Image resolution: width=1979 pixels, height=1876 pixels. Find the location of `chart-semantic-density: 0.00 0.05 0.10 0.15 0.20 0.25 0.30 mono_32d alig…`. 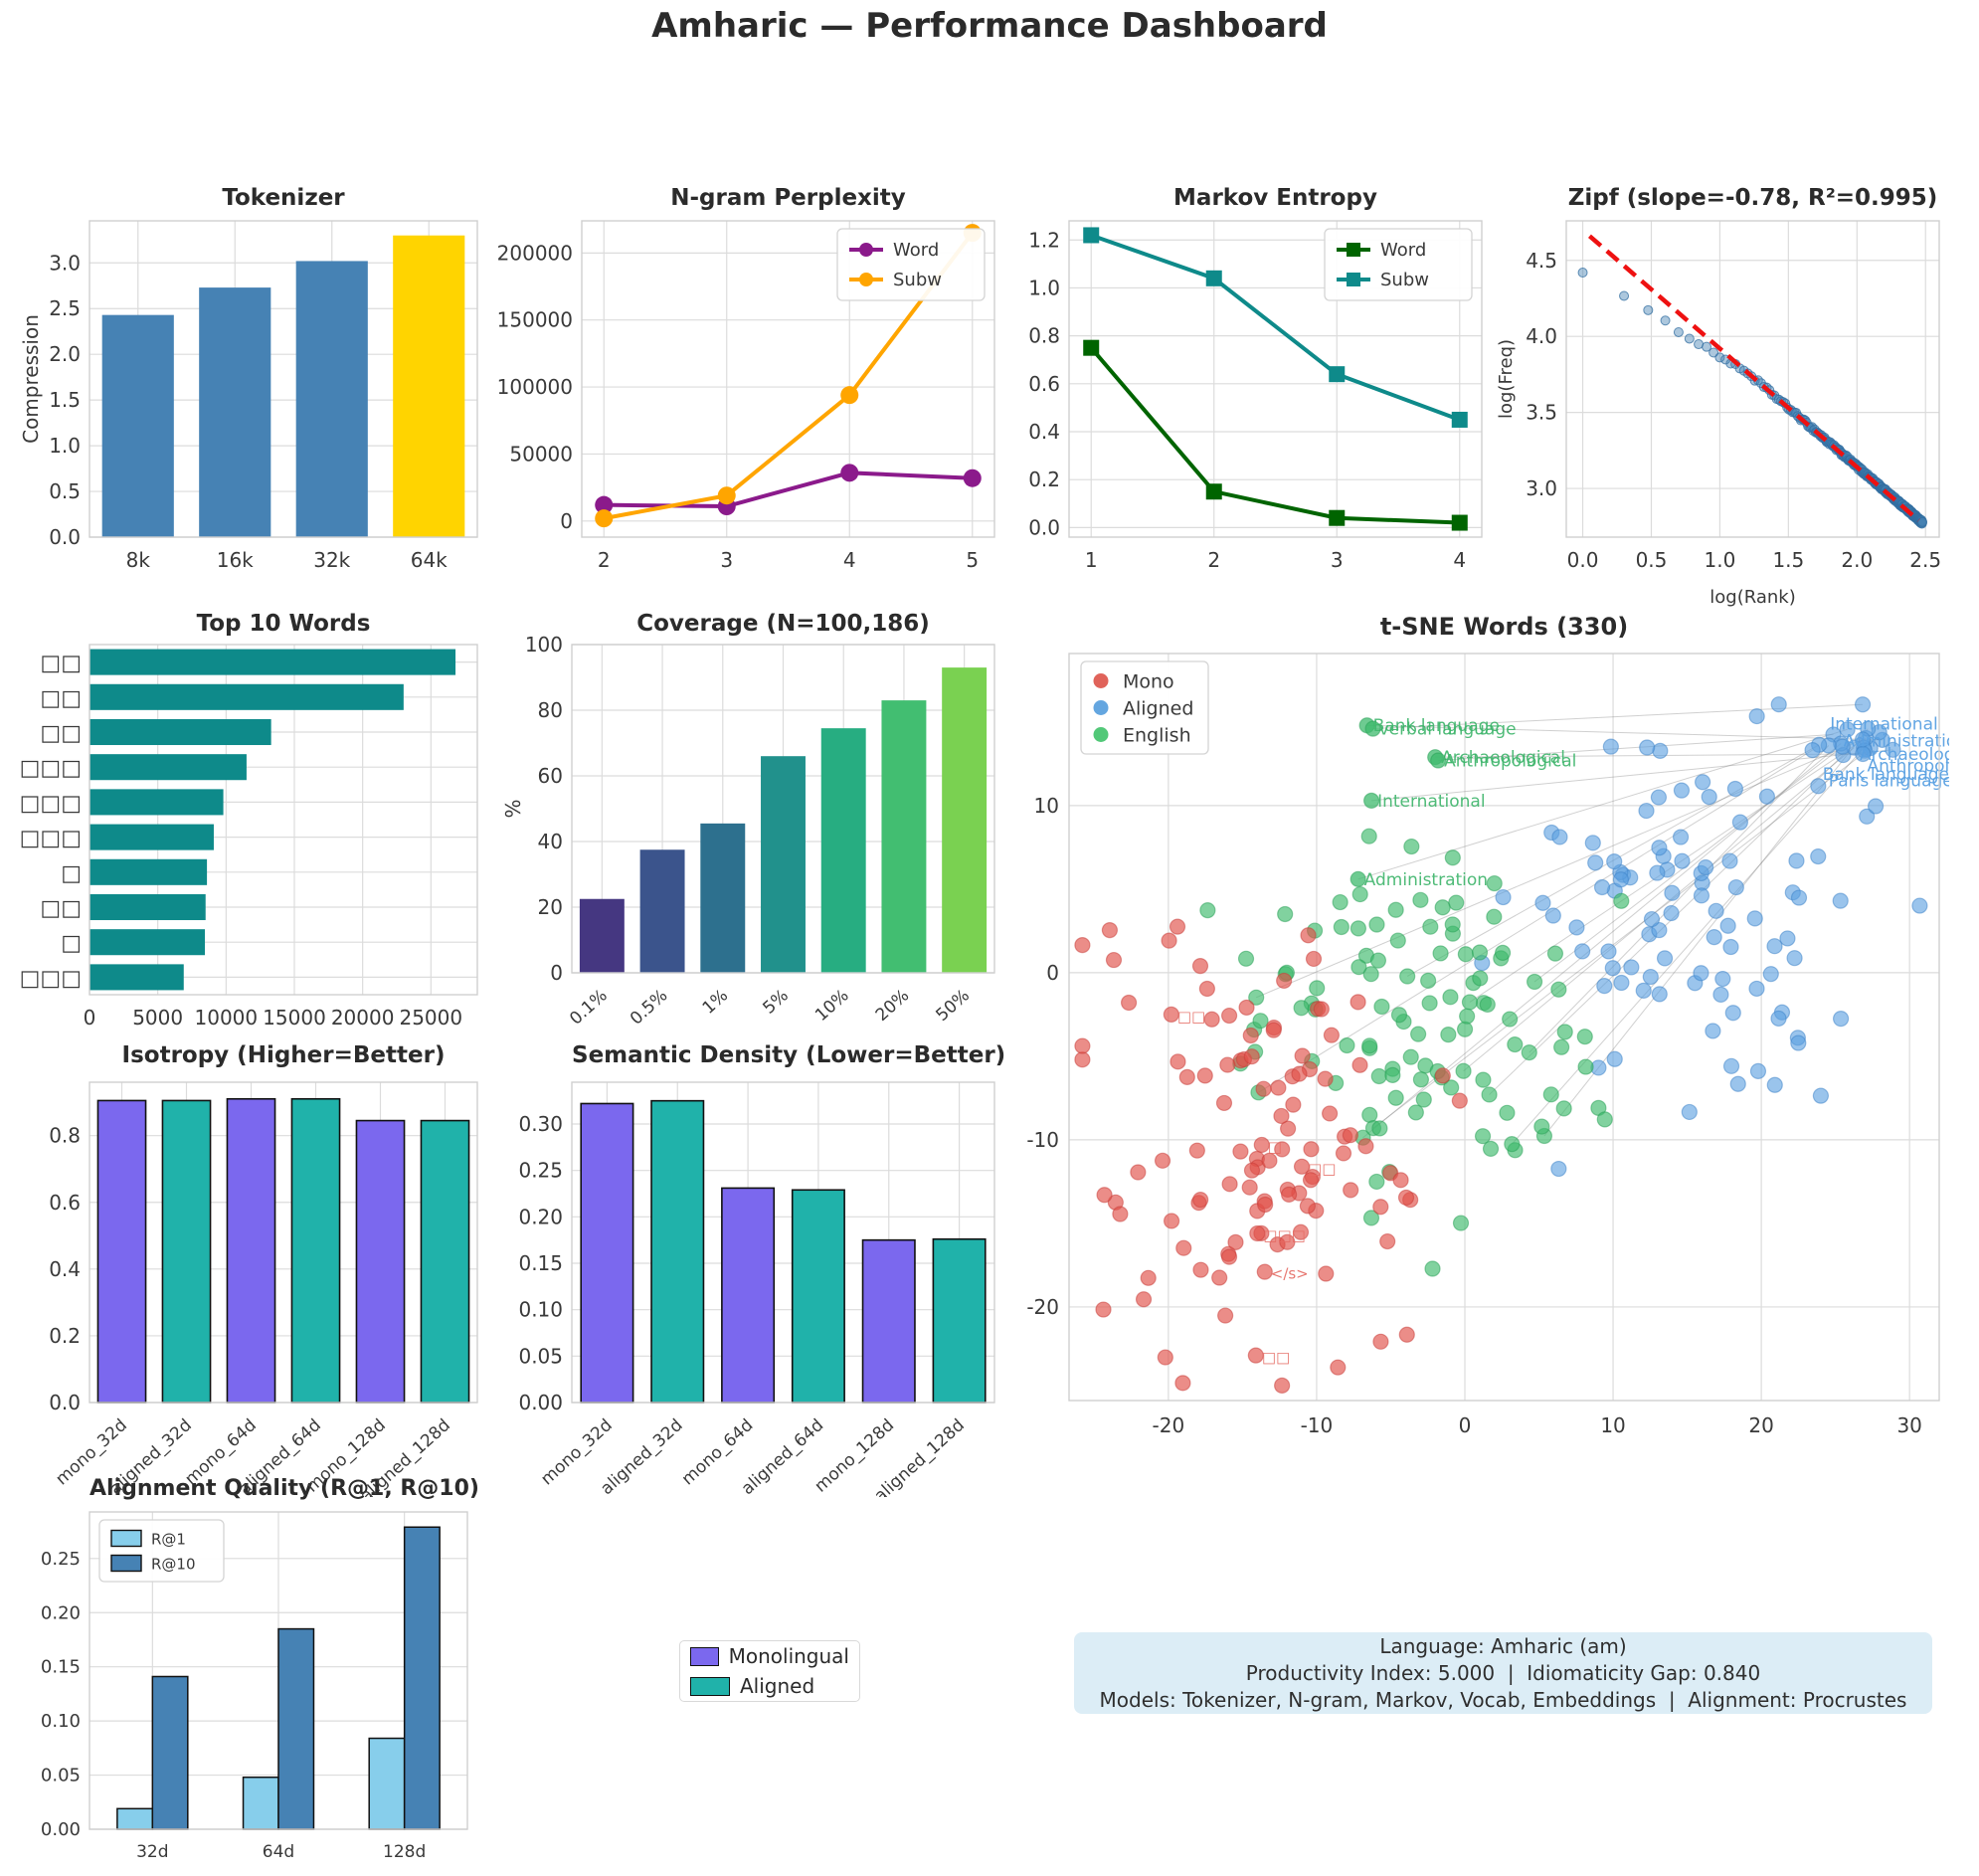

chart-semantic-density: 0.00 0.05 0.10 0.15 0.20 0.25 0.30 mono_32d alig… is located at coordinates (750, 1268).